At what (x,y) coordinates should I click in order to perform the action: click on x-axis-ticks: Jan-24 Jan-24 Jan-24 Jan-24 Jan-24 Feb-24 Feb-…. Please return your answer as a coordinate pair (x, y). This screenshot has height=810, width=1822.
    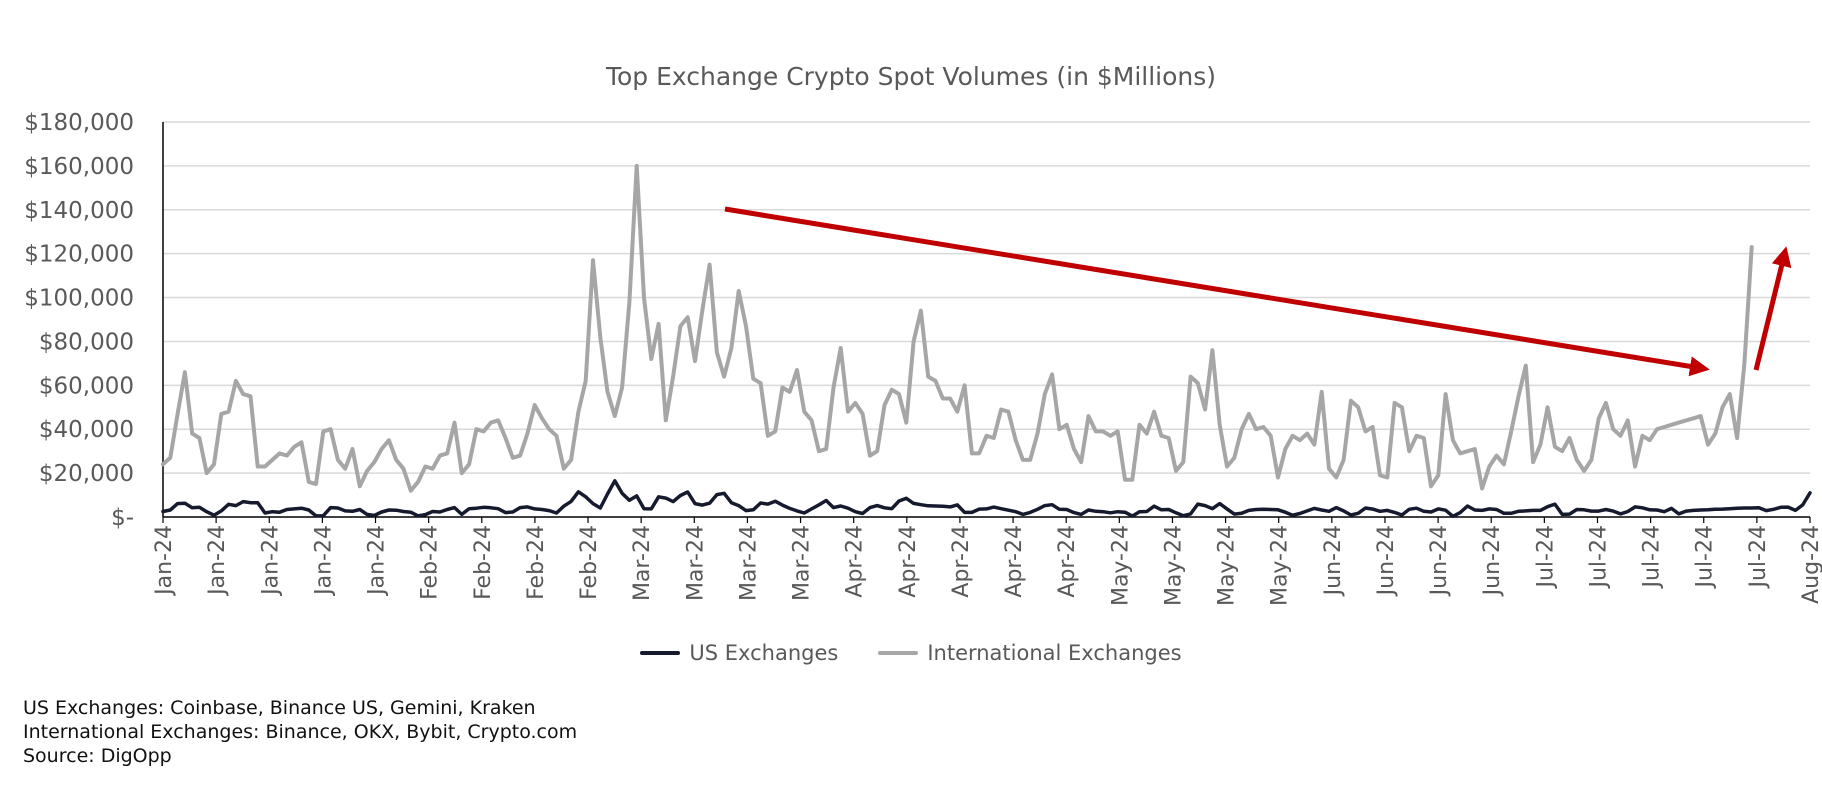
    Looking at the image, I should click on (987, 561).